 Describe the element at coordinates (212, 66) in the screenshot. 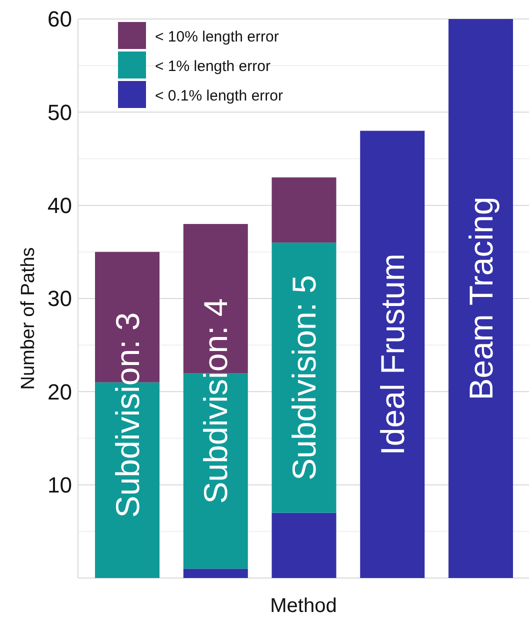

I see `legend-label: < 1% length error` at that location.